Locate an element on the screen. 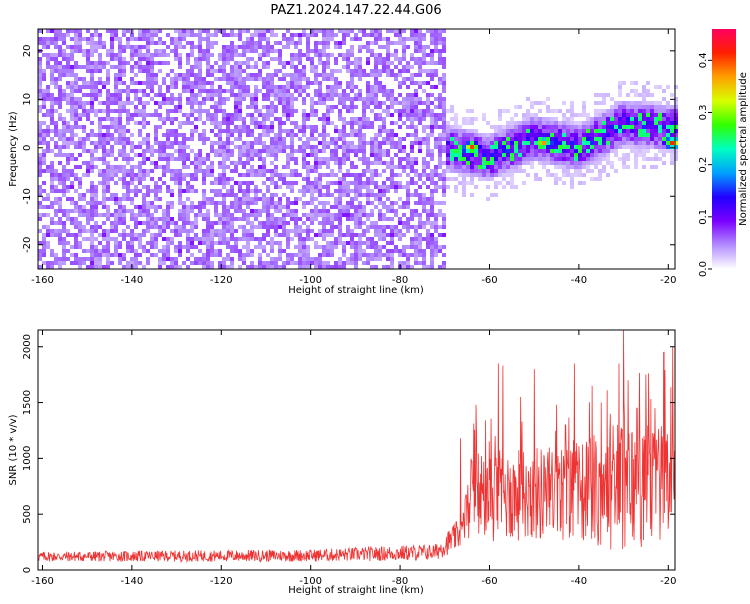 The width and height of the screenshot is (750, 604). colorbar-tick-label: 0.2 is located at coordinates (703, 165).